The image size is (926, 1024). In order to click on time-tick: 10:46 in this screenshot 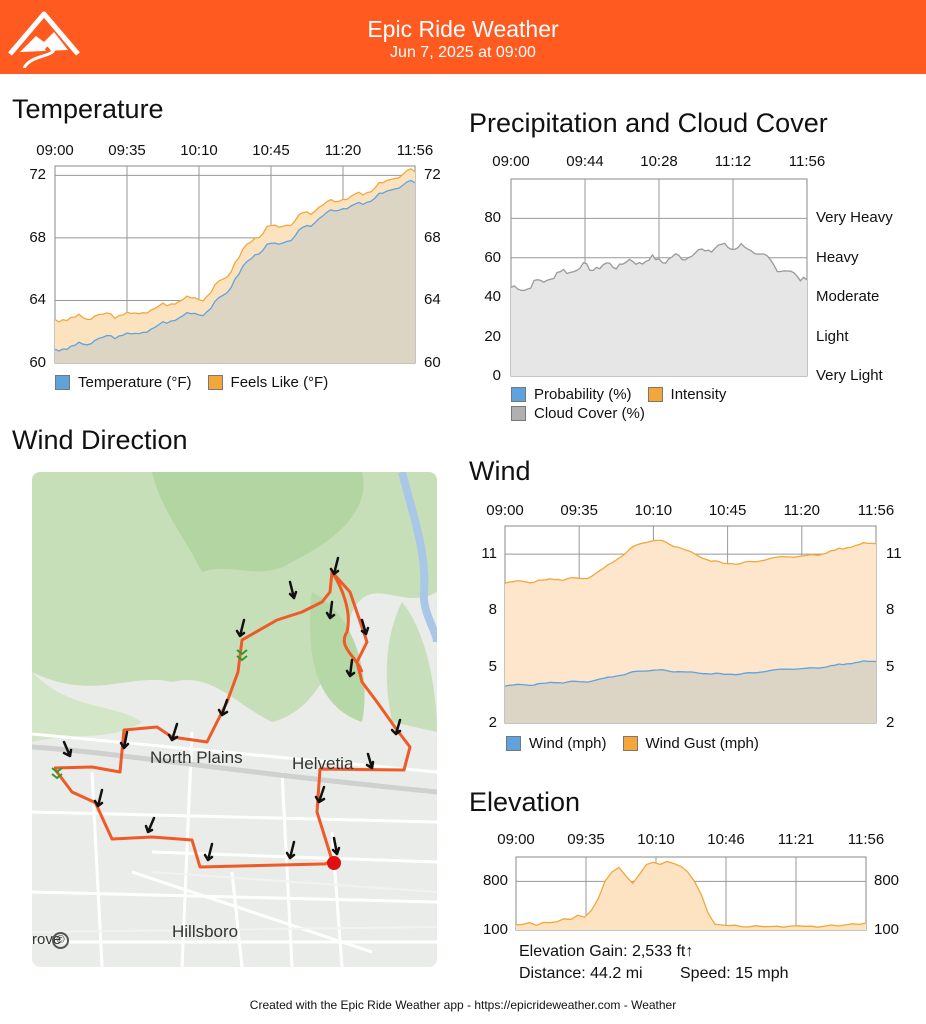, I will do `click(726, 839)`.